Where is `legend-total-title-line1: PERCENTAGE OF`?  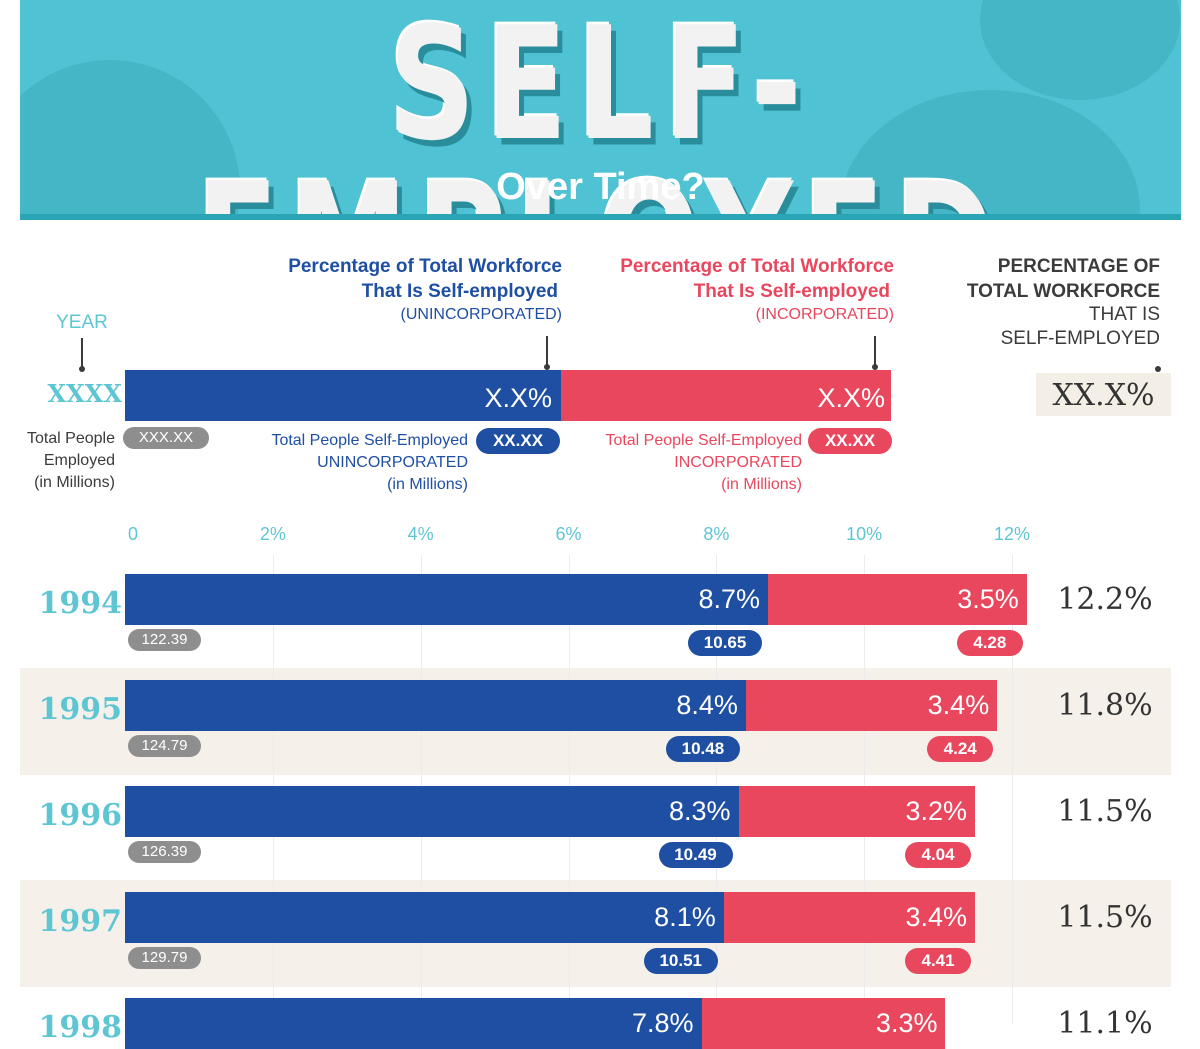
legend-total-title-line1: PERCENTAGE OF is located at coordinates (1078, 266).